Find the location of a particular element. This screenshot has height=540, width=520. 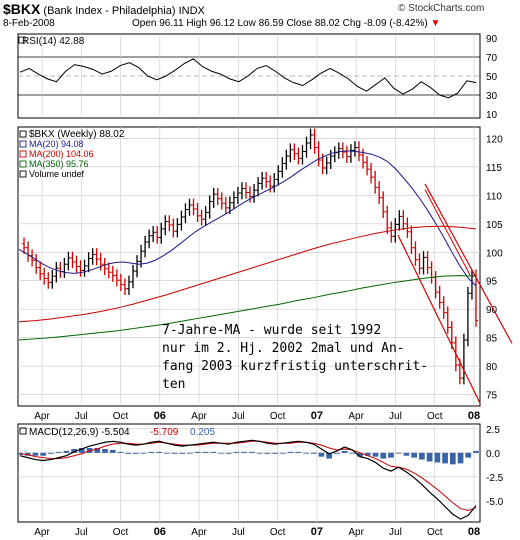

rsi-tick-label: 10 is located at coordinates (492, 115).